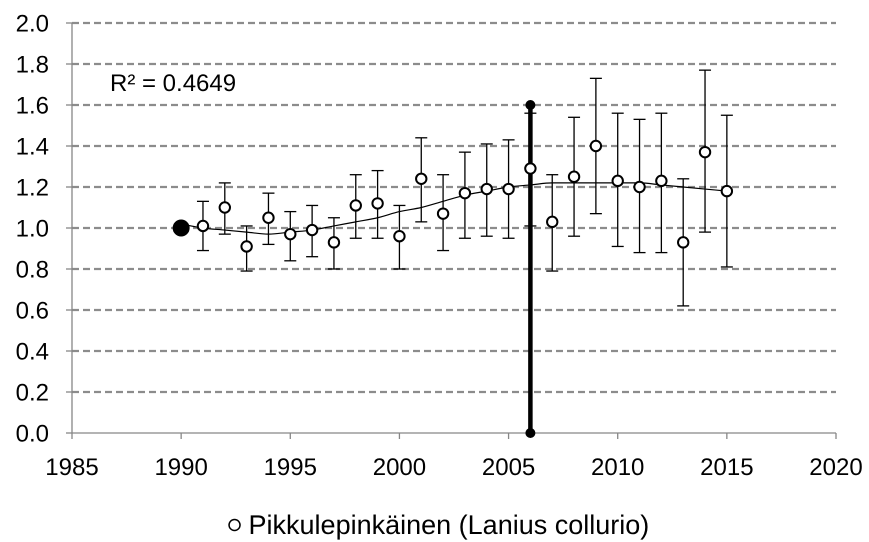  I want to click on y-tick-label: 1.2, so click(32, 188).